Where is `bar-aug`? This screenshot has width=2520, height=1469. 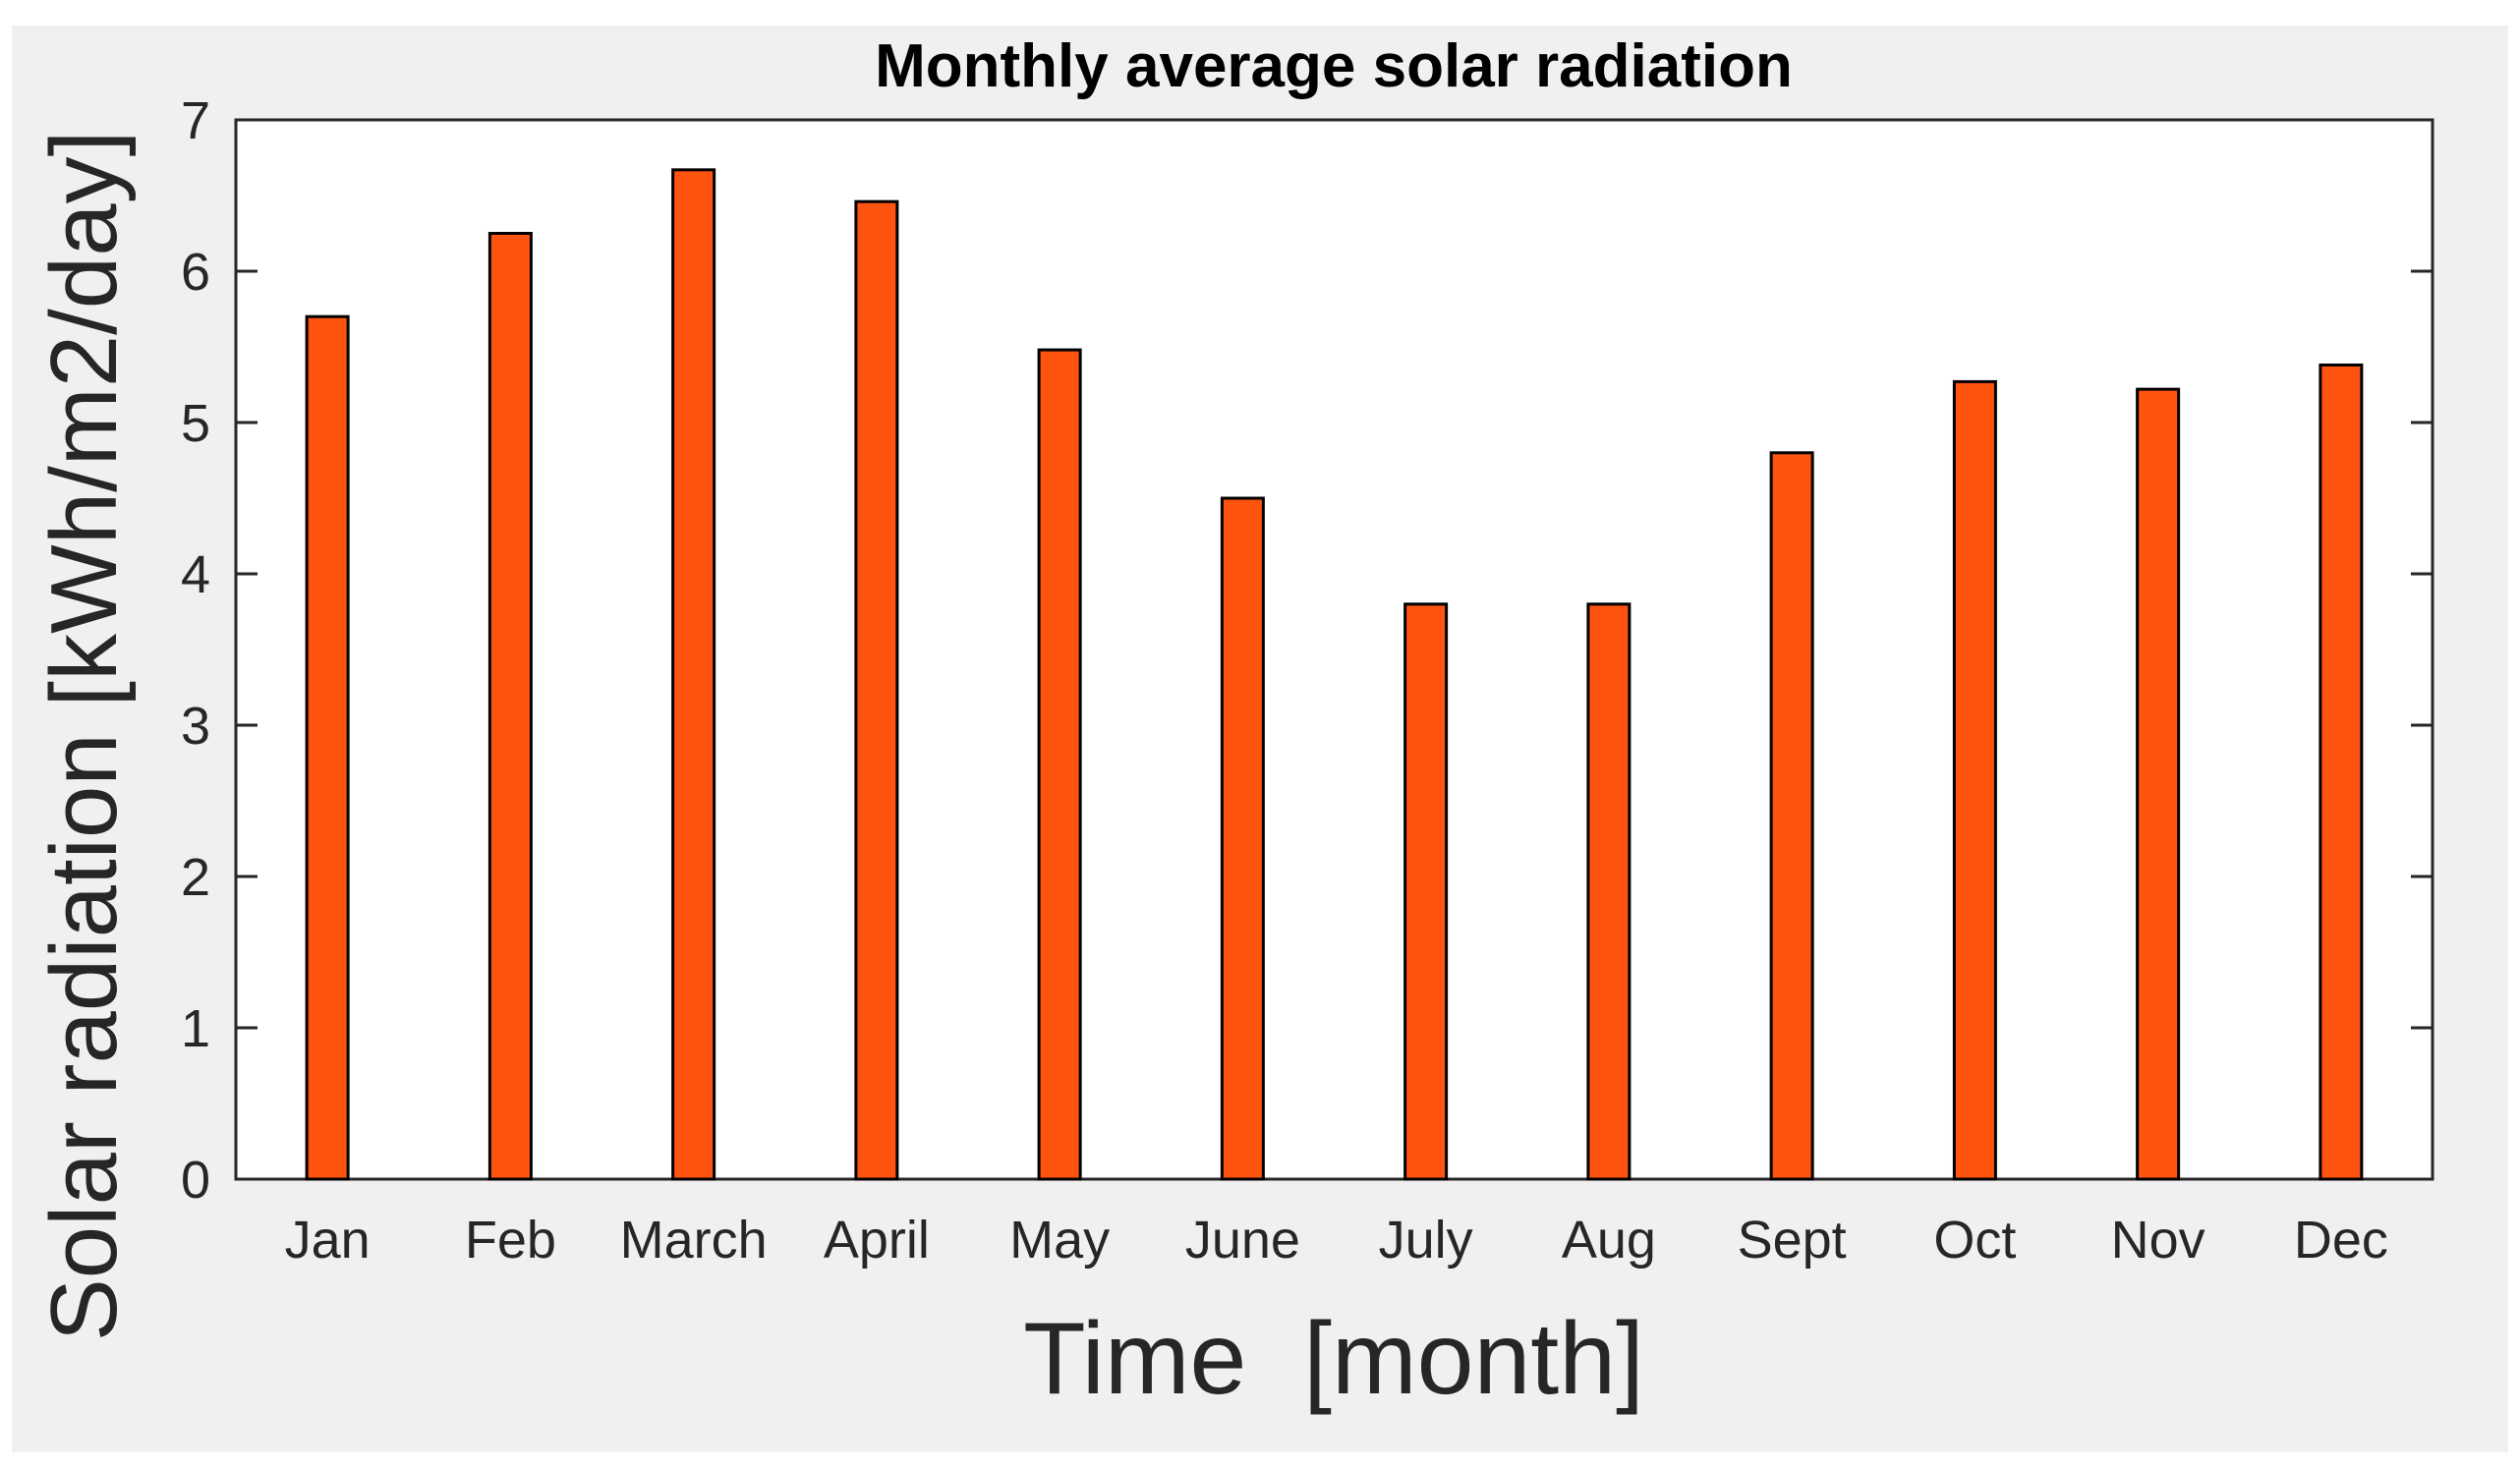
bar-aug is located at coordinates (1609, 891).